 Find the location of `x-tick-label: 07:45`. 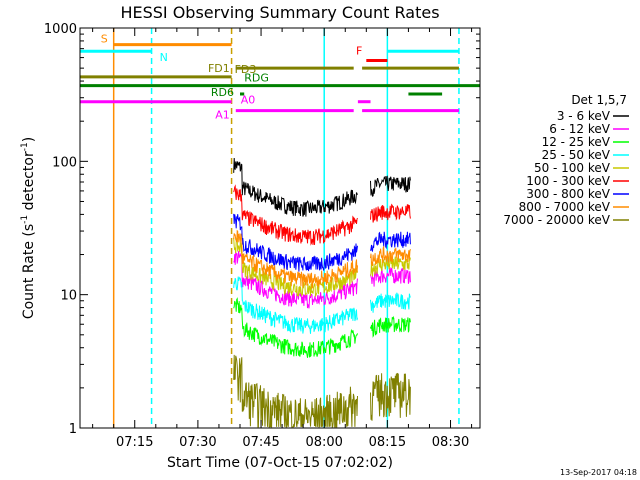

x-tick-label: 07:45 is located at coordinates (260, 442).